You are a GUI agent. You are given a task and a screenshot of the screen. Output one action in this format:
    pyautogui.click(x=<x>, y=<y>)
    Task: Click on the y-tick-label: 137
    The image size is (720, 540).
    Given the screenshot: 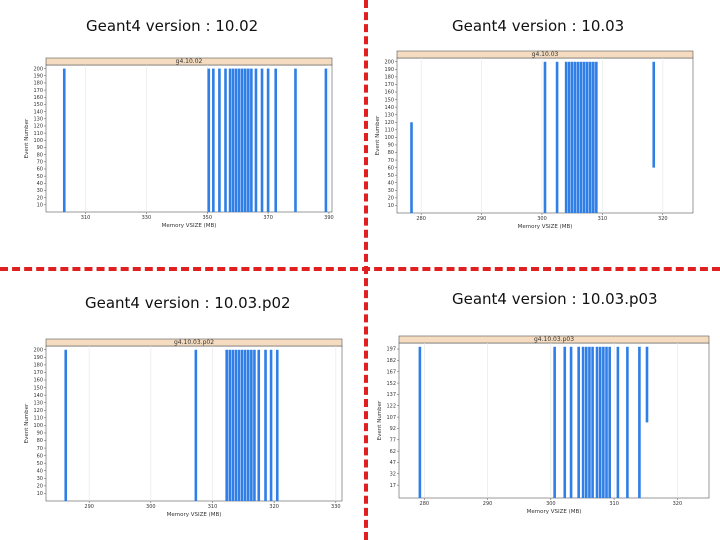 What is the action you would take?
    pyautogui.click(x=391, y=395)
    